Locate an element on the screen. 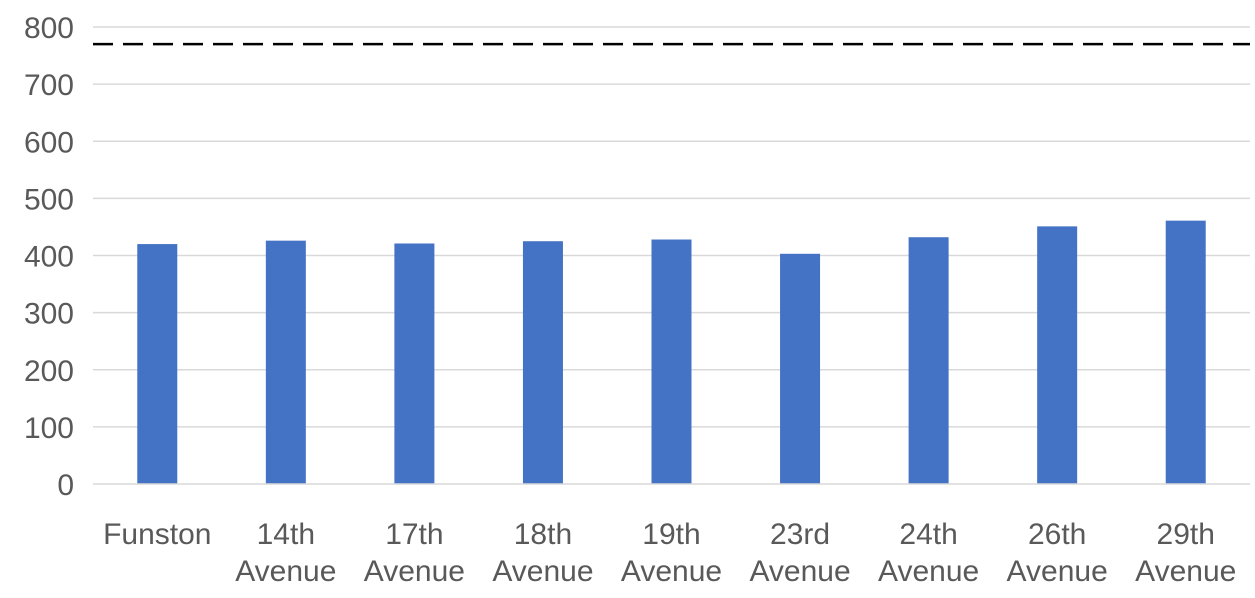 The height and width of the screenshot is (598, 1255). y-tick-label: 800 is located at coordinates (49, 28).